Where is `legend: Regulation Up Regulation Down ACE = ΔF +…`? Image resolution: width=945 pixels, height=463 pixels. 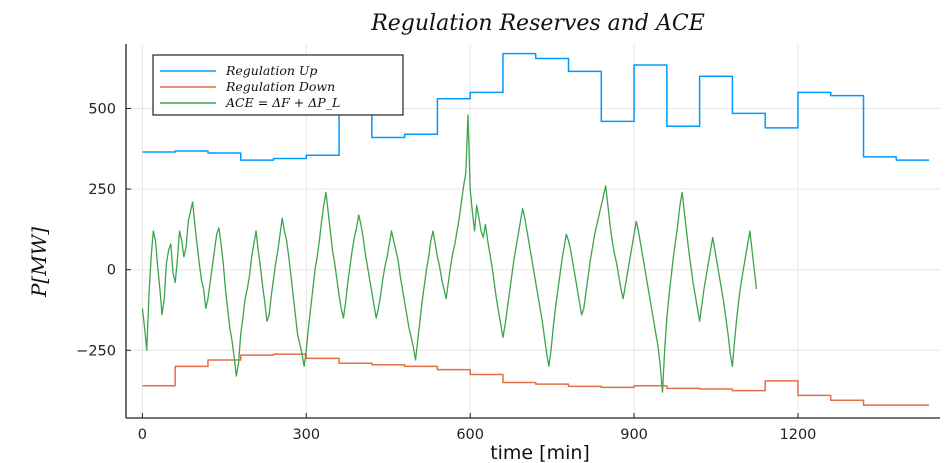
legend: Regulation Up Regulation Down ACE = ΔF +… is located at coordinates (278, 85).